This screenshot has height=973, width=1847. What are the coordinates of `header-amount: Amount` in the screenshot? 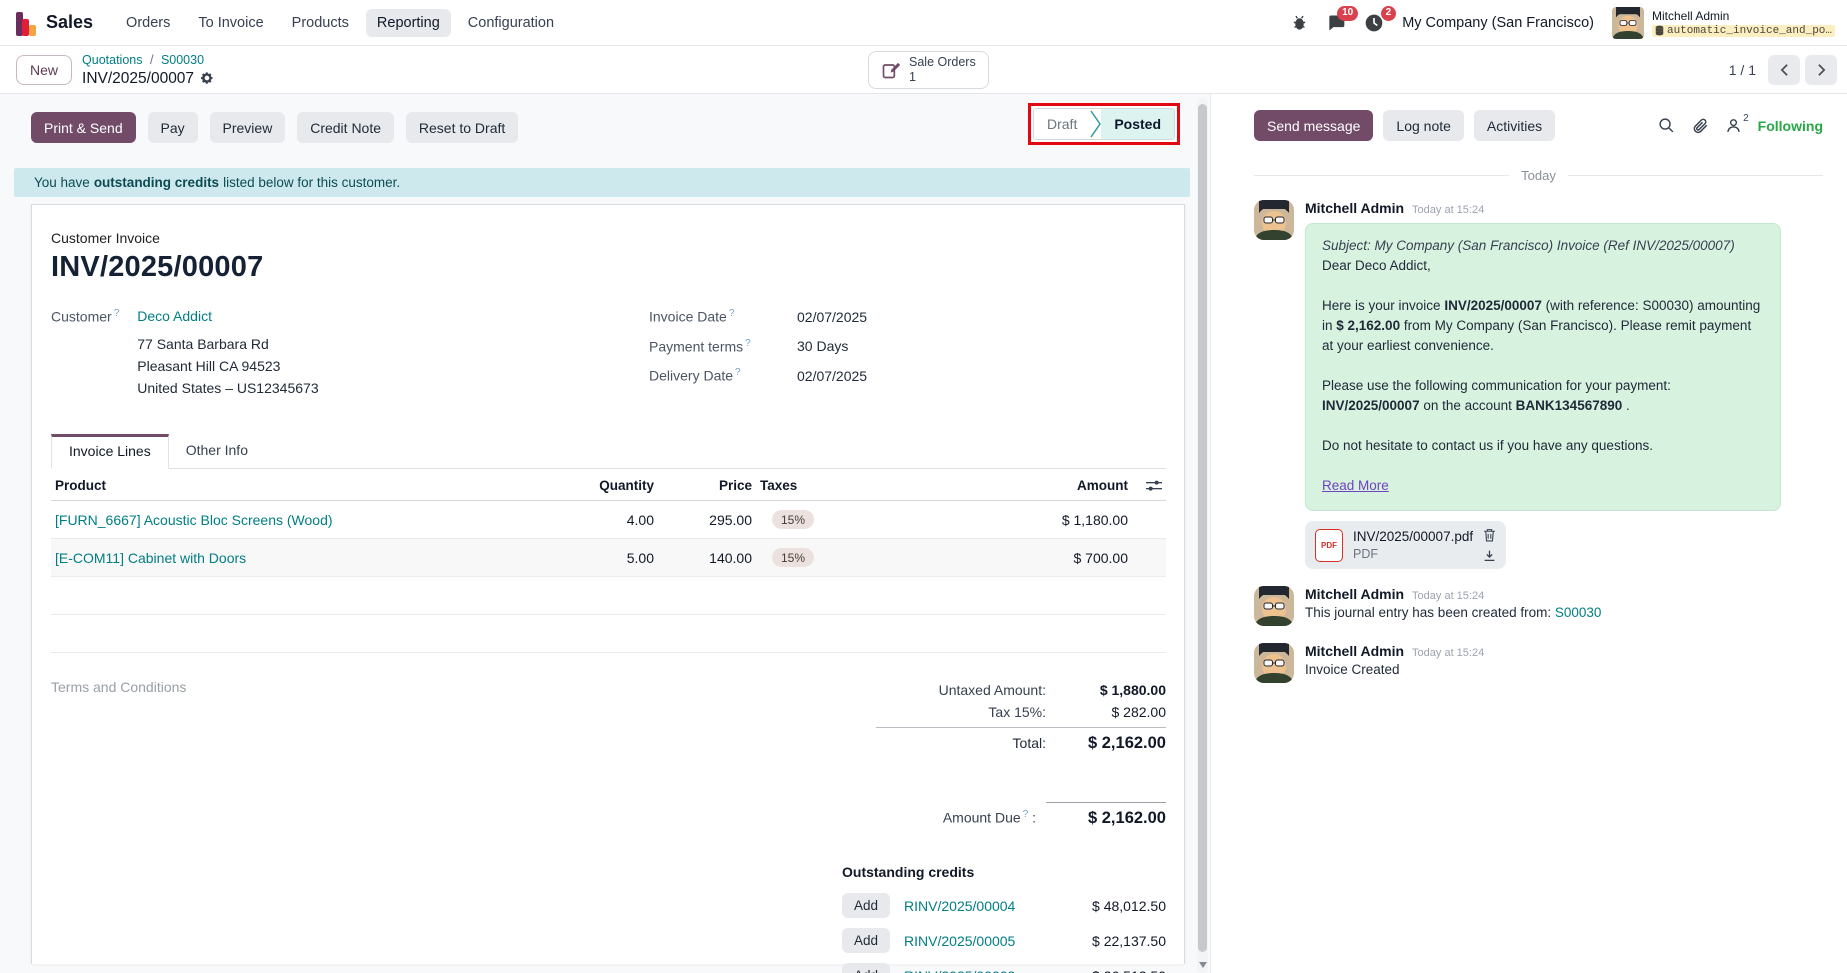 It's located at (1038, 485).